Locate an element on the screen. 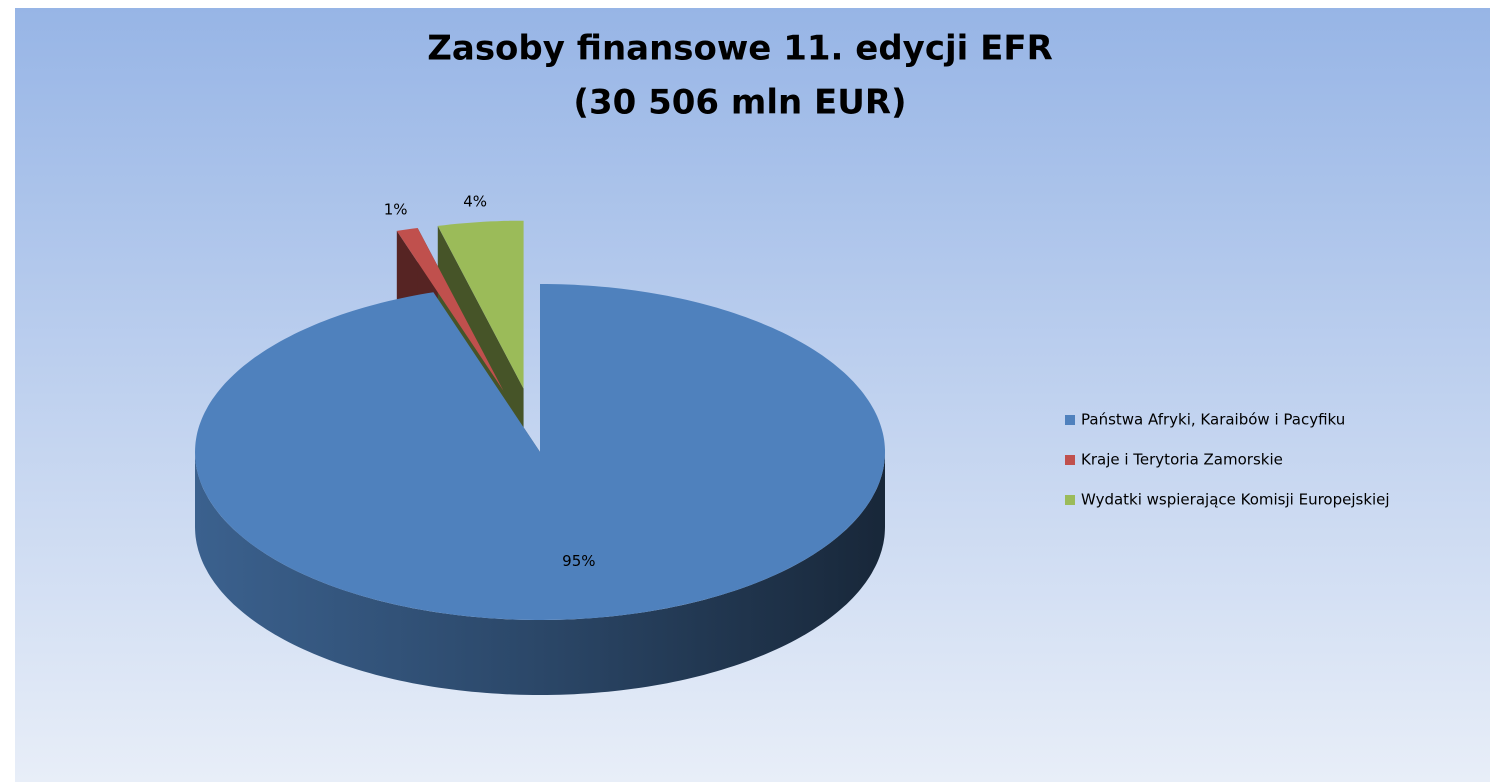 Image resolution: width=1490 pixels, height=782 pixels. data-label: 1% is located at coordinates (396, 210).